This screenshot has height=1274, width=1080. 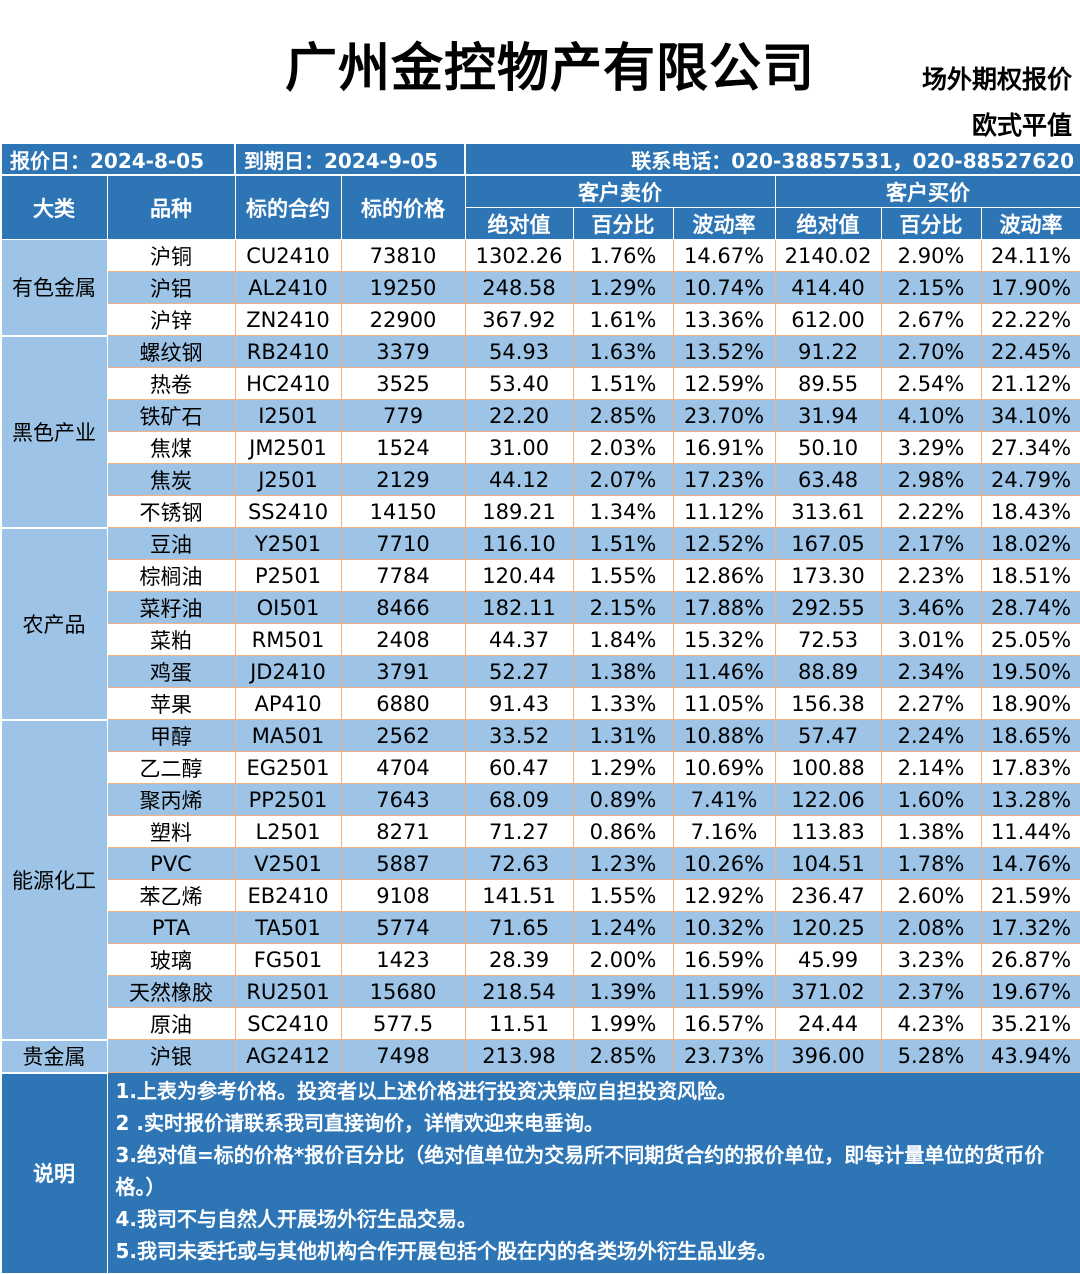 What do you see at coordinates (519, 319) in the screenshot?
I see `sell-abs-cell: 367.92` at bounding box center [519, 319].